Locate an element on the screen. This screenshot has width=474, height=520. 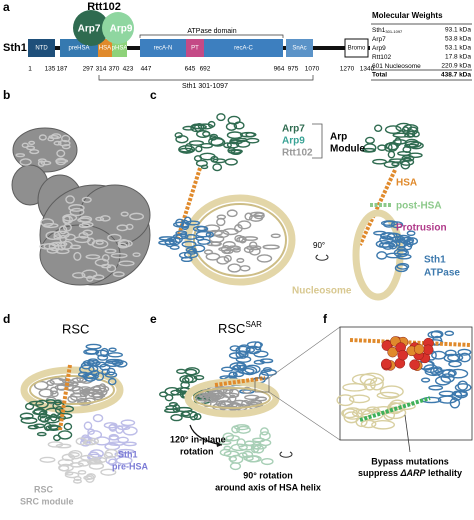
position-label: 1 is located at coordinates (30, 69).